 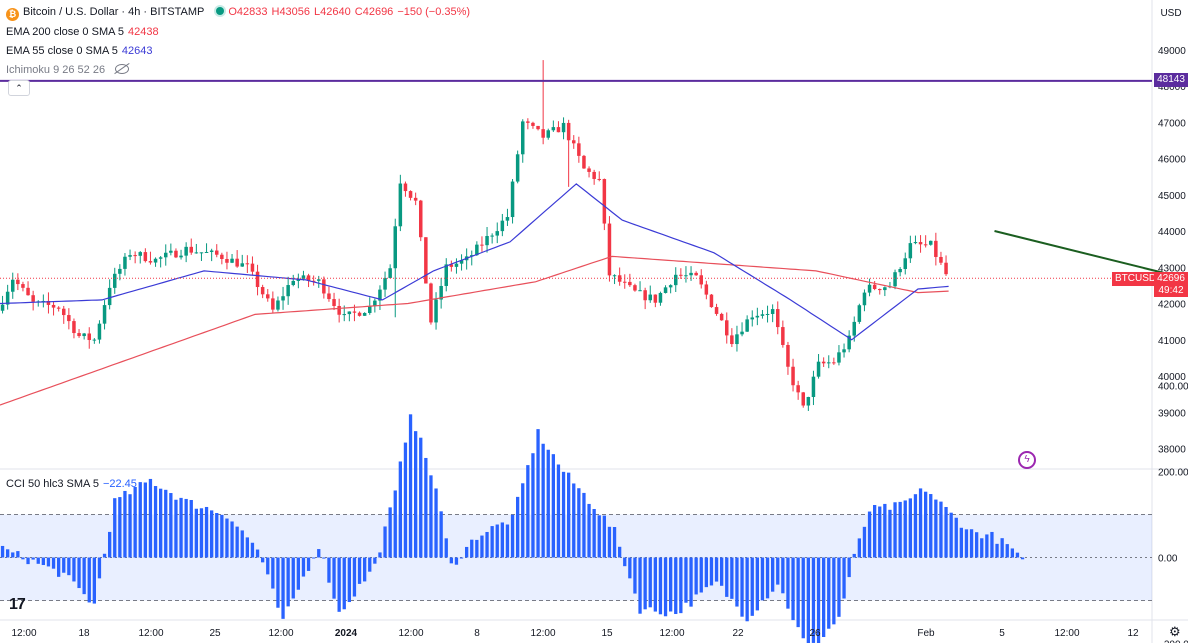 What do you see at coordinates (1172, 123) in the screenshot?
I see `price-tick-label: 47000` at bounding box center [1172, 123].